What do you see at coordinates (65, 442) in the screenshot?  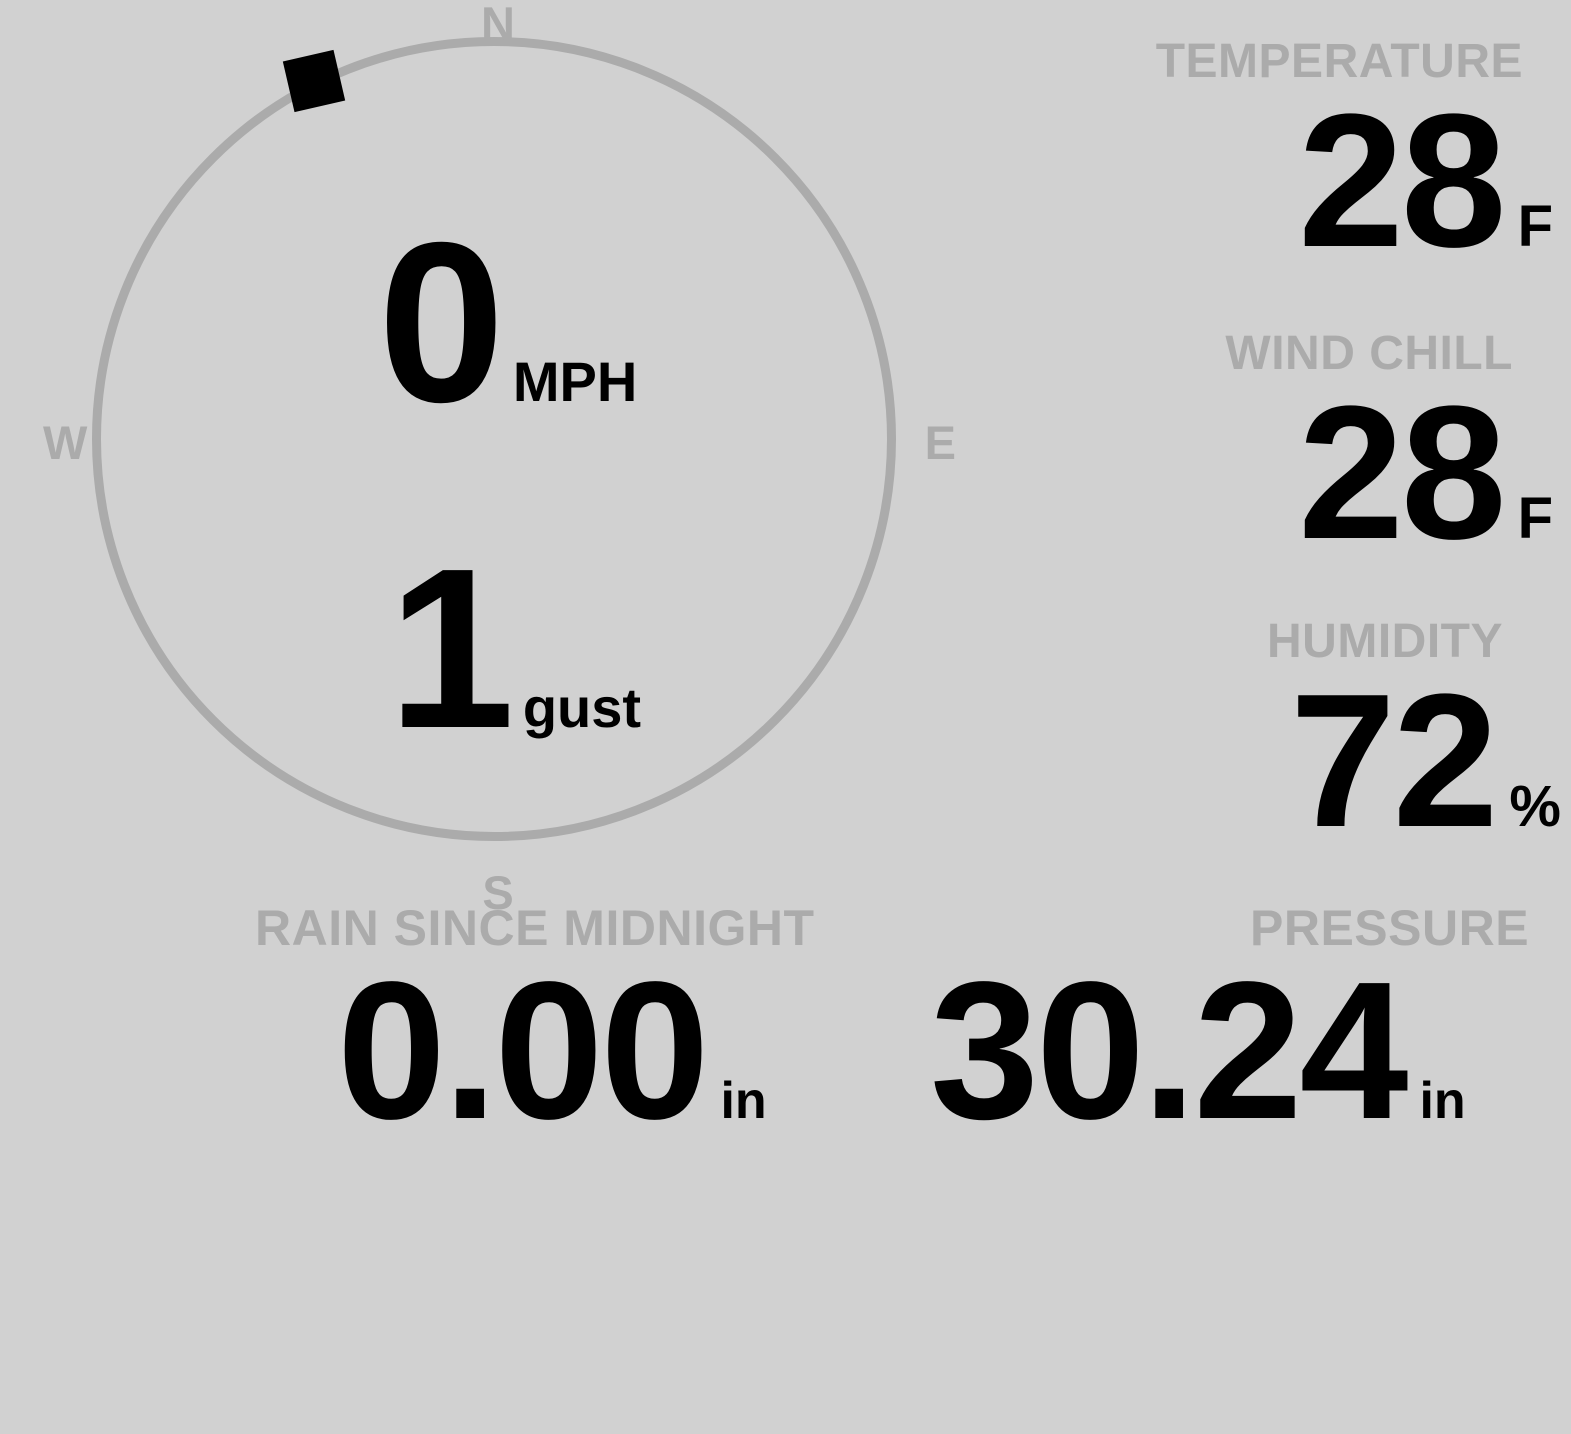 I see `compass-label-west: W` at bounding box center [65, 442].